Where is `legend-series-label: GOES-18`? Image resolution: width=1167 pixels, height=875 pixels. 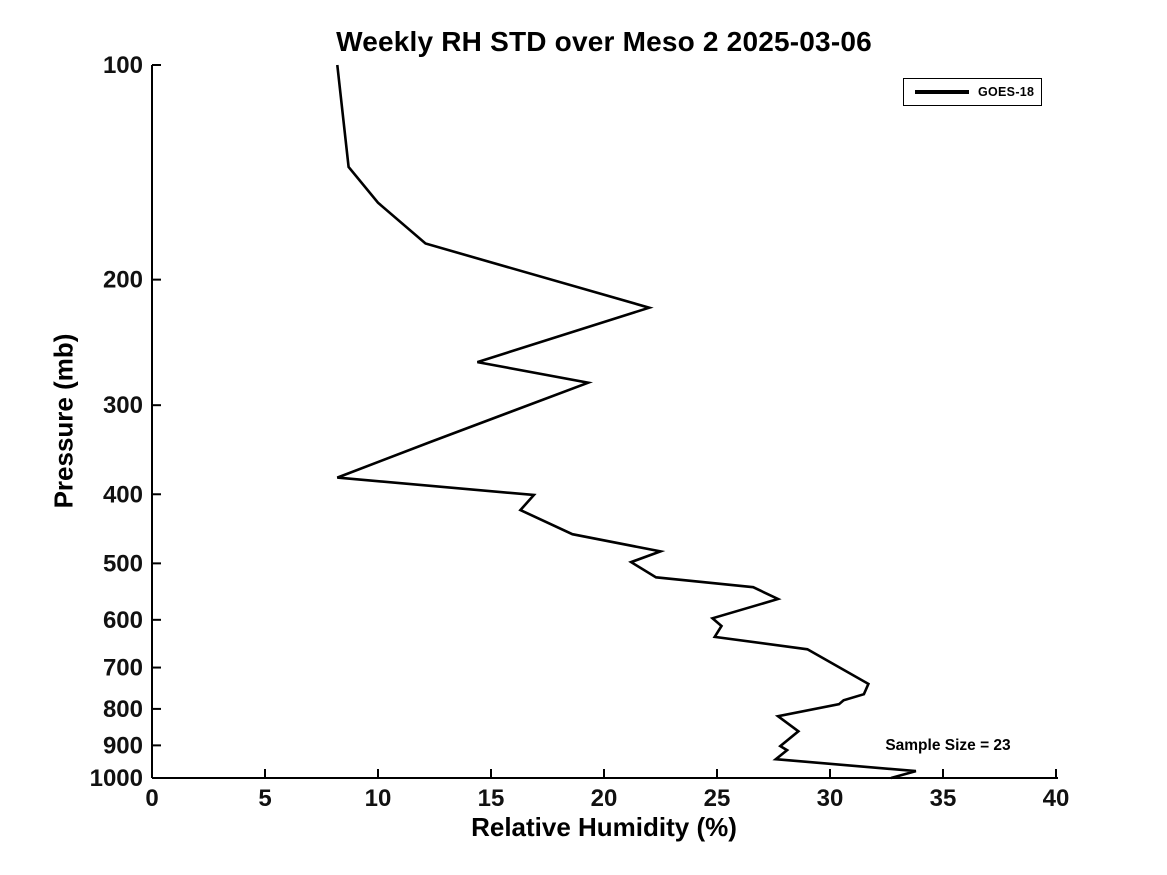
legend-series-label: GOES-18 is located at coordinates (1006, 92).